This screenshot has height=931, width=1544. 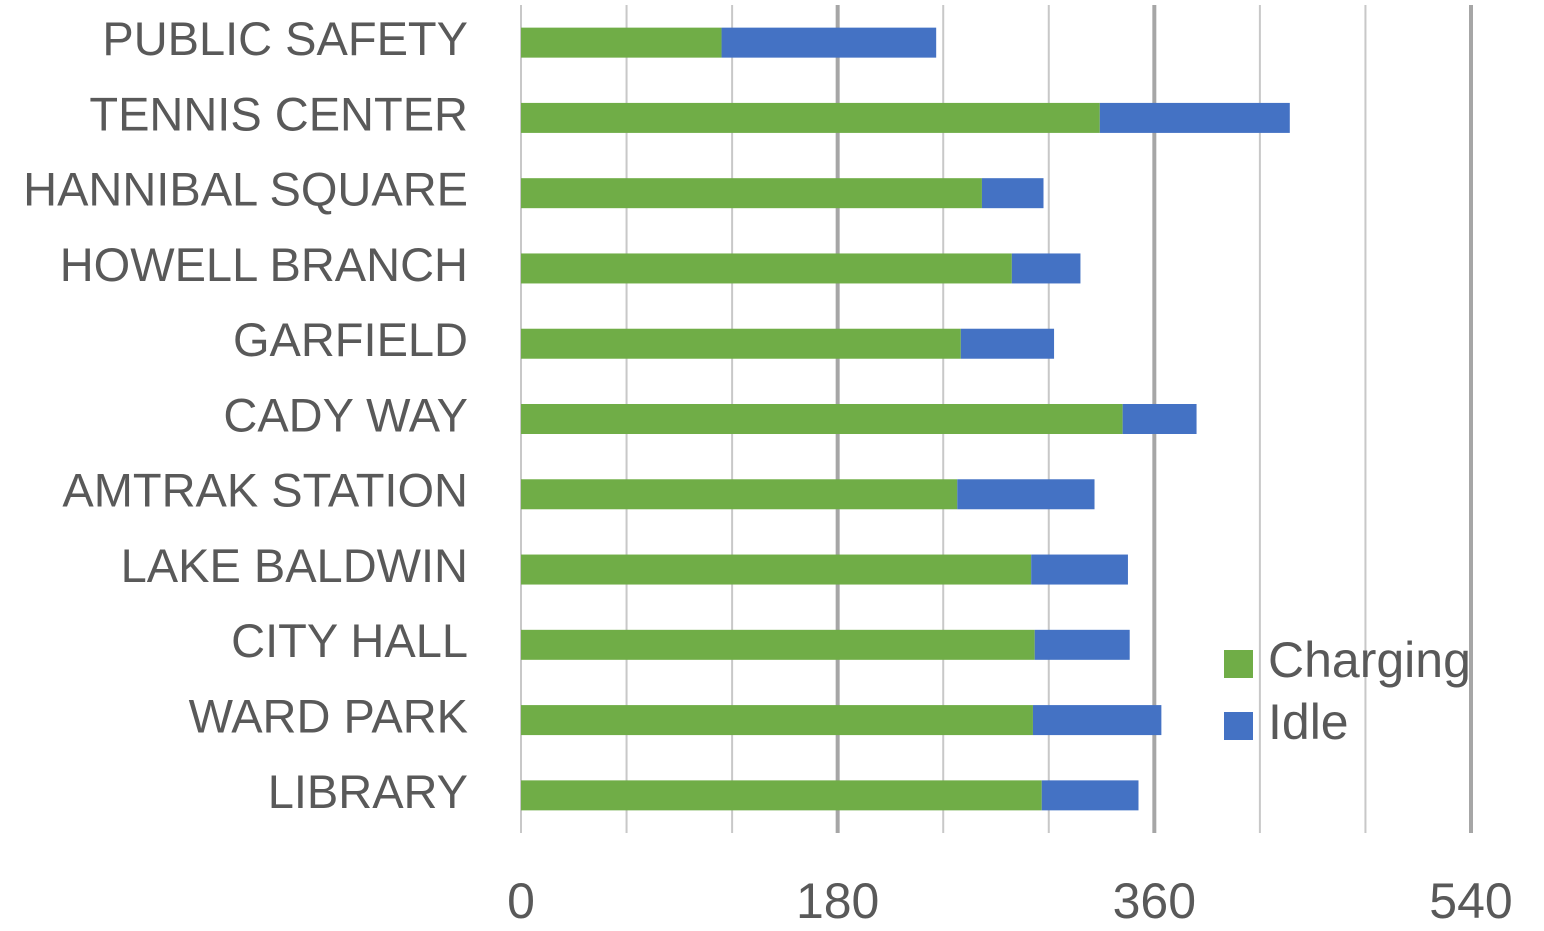 I want to click on y-tick-label: PUBLIC SAFETY, so click(x=285, y=38).